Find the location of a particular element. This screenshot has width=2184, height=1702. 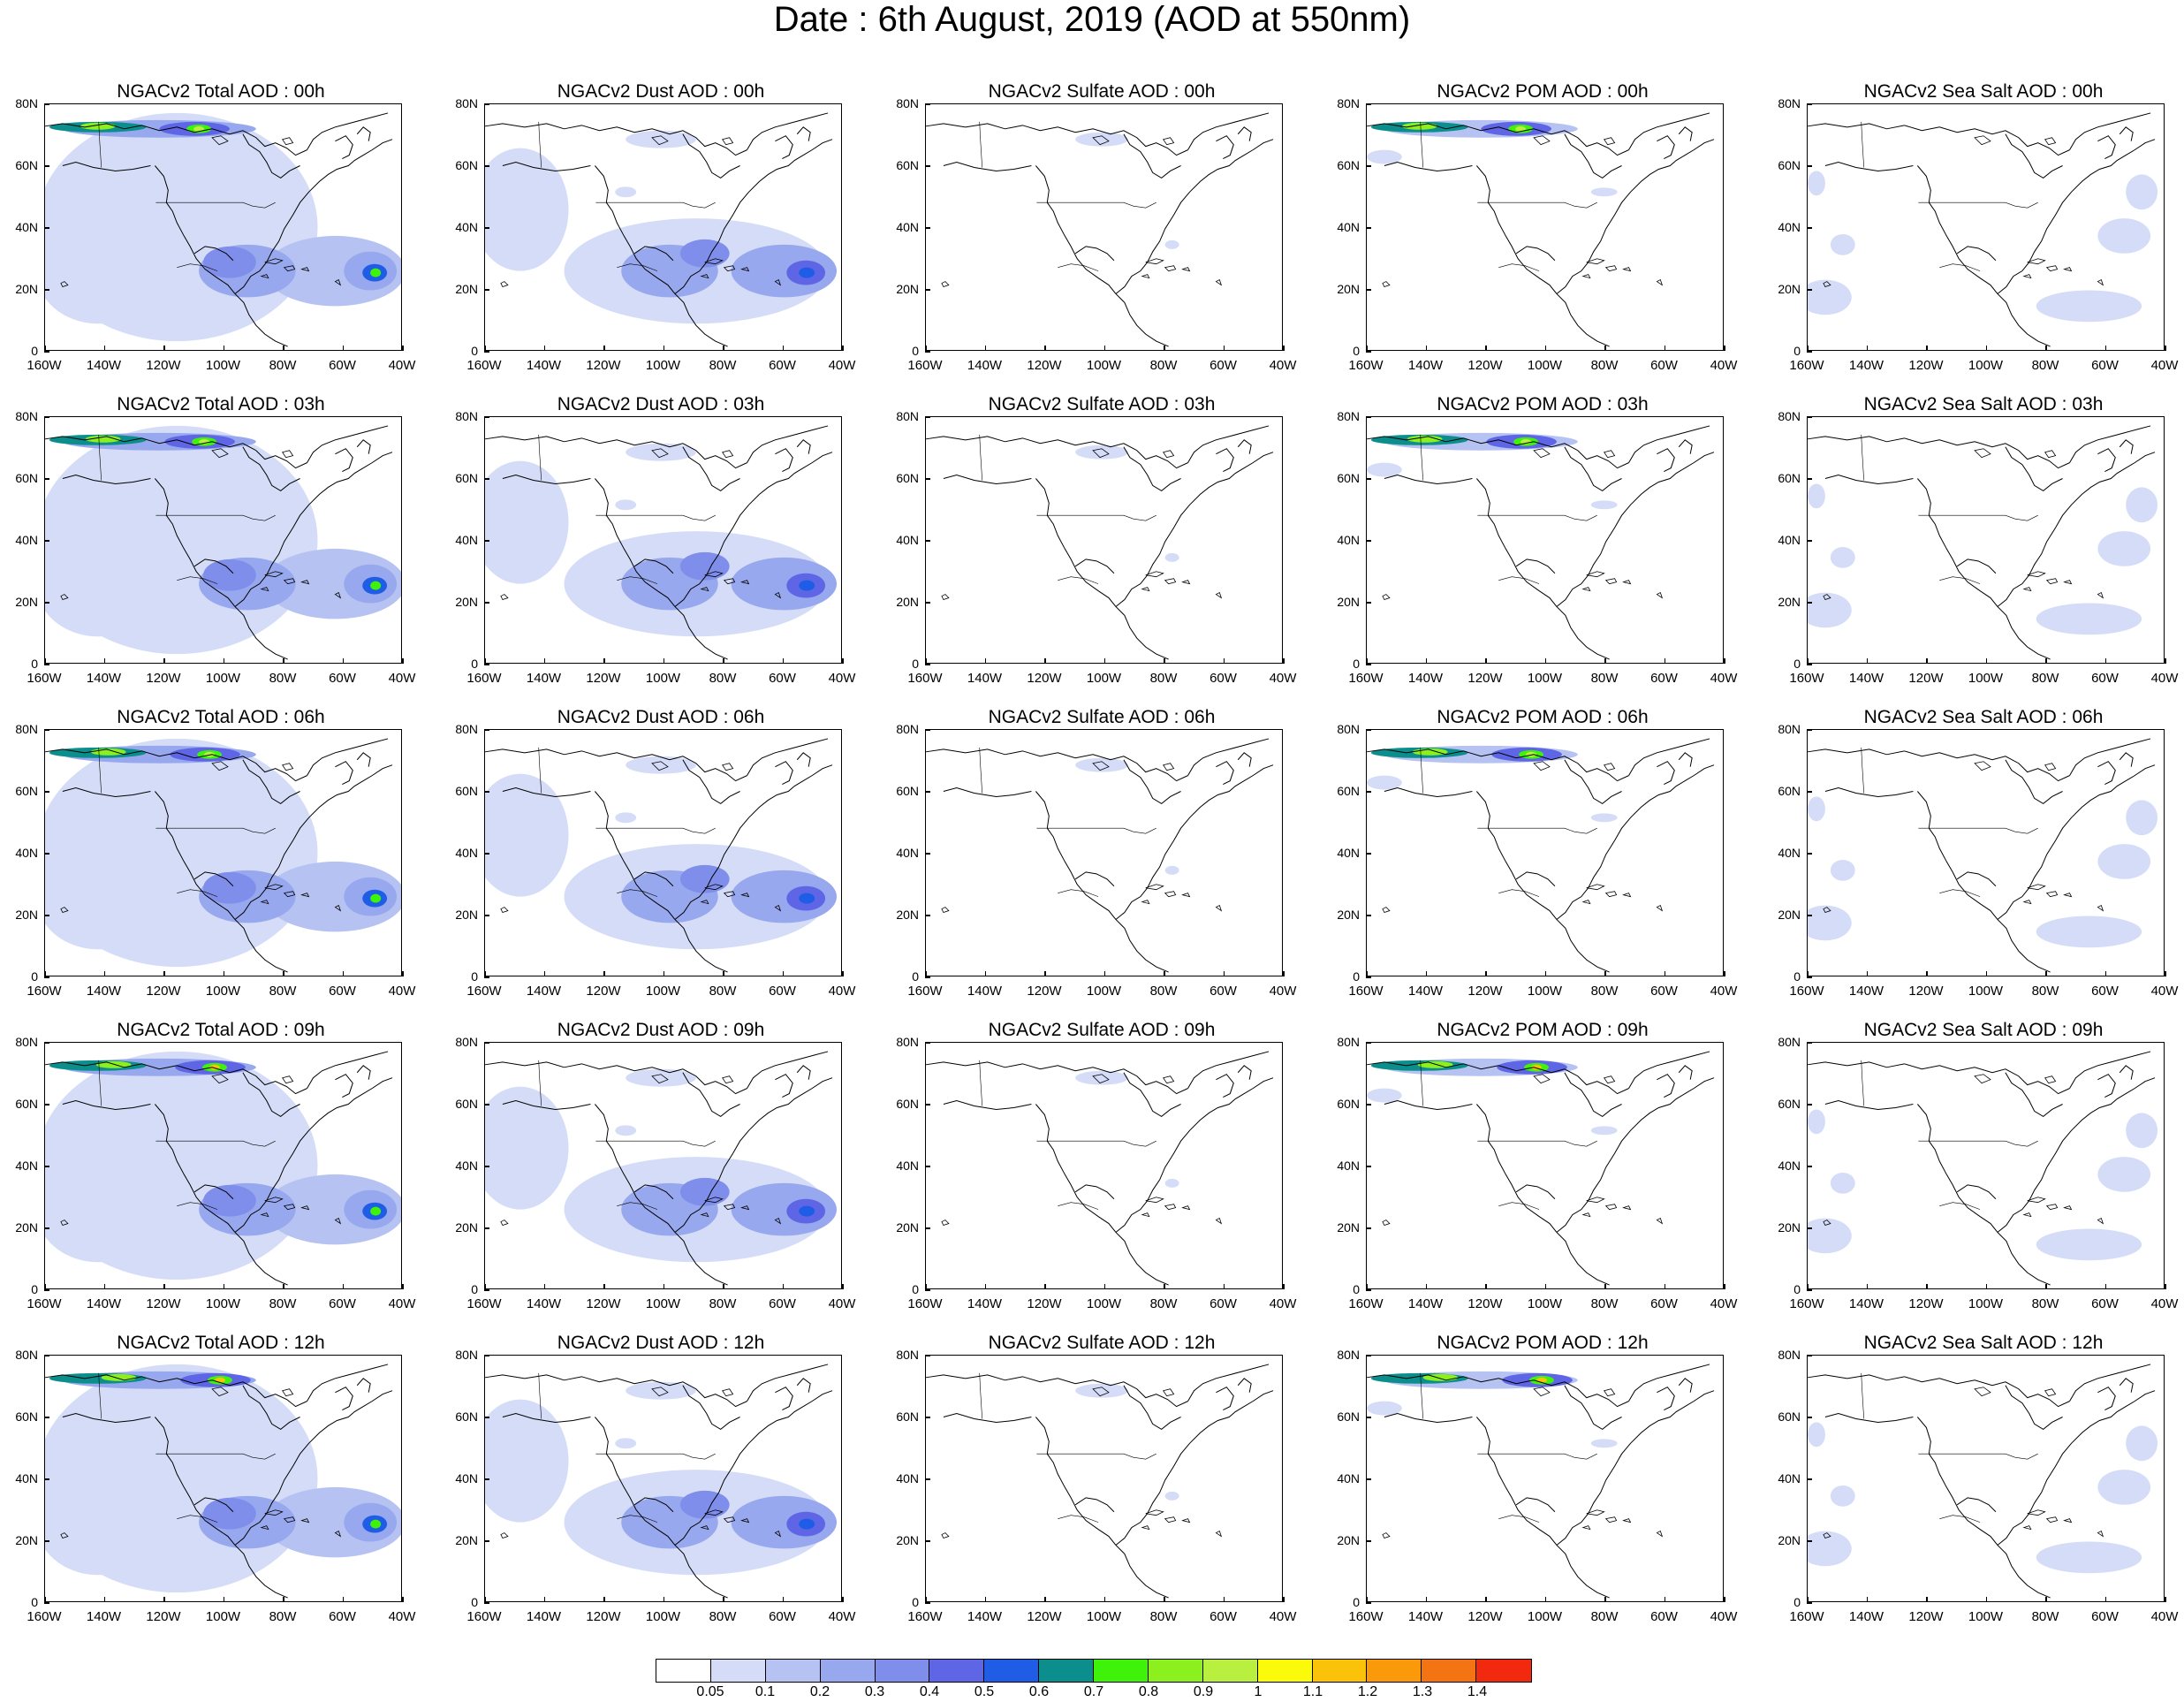

panel-title: NGACv2 Dust AOD : 12h is located at coordinates (661, 1343).